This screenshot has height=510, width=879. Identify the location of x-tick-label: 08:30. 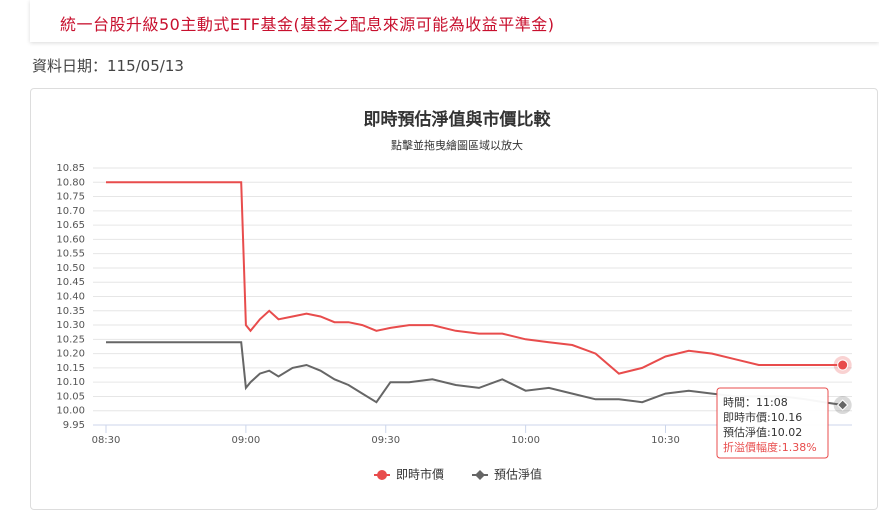
(106, 440).